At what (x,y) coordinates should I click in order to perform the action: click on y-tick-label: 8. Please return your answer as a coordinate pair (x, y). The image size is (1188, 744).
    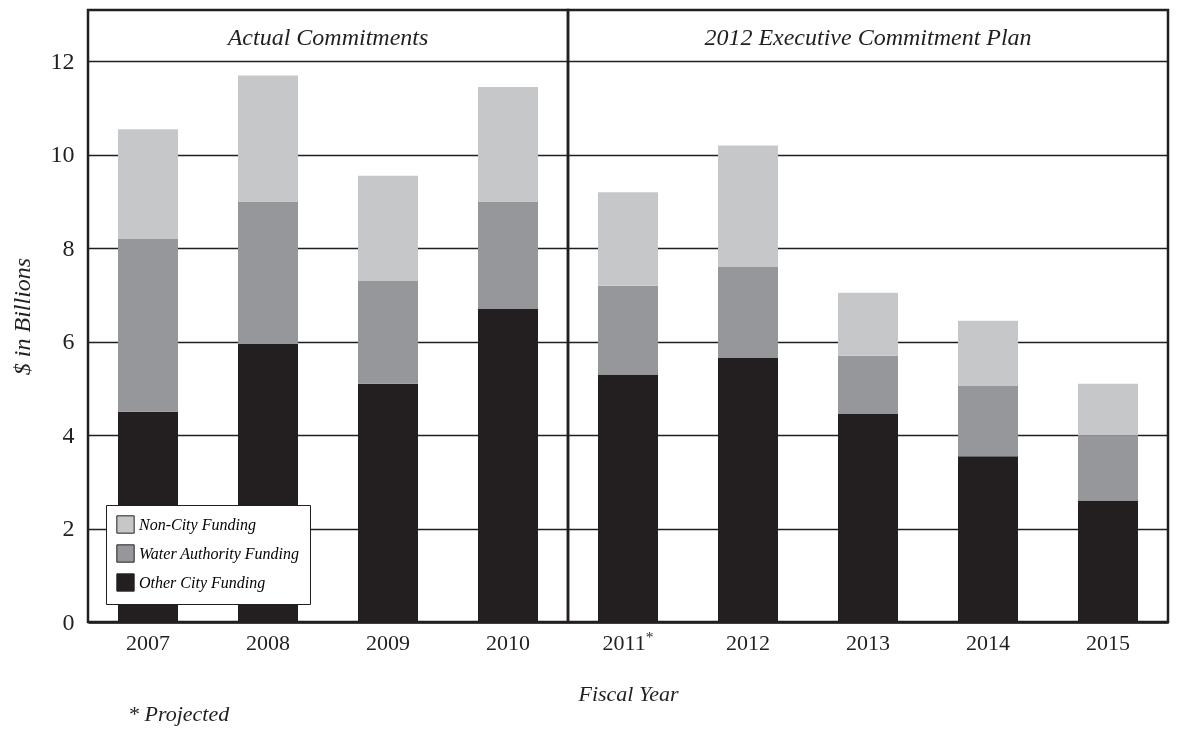
    Looking at the image, I should click on (68, 247).